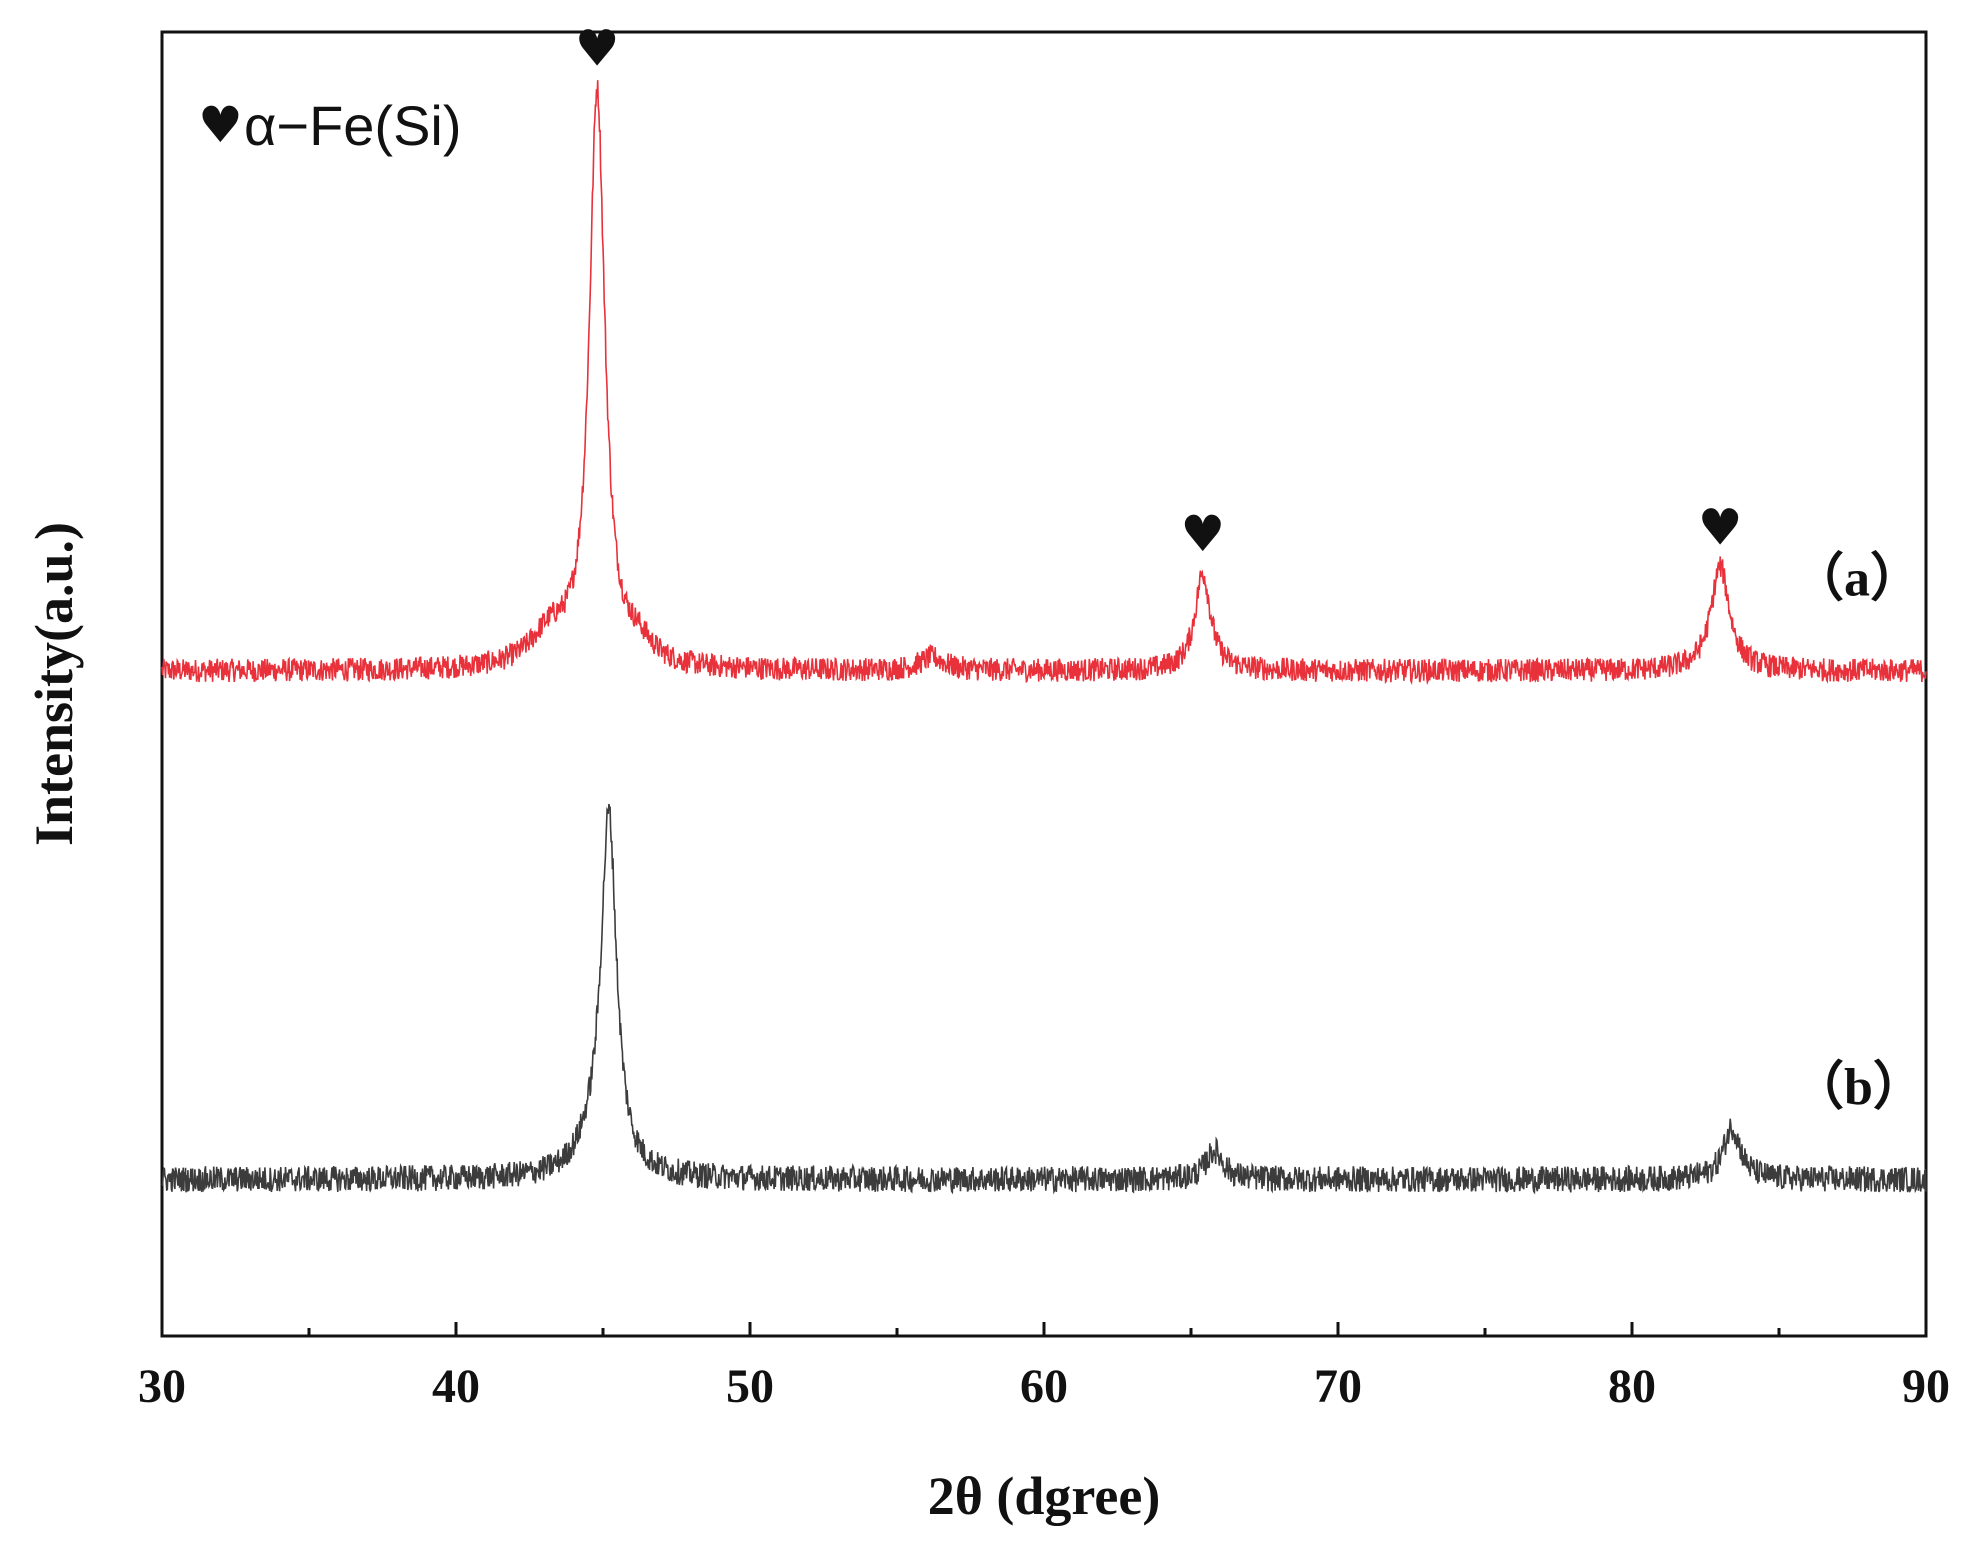  I want to click on x-tick-label: 90, so click(1926, 1386).